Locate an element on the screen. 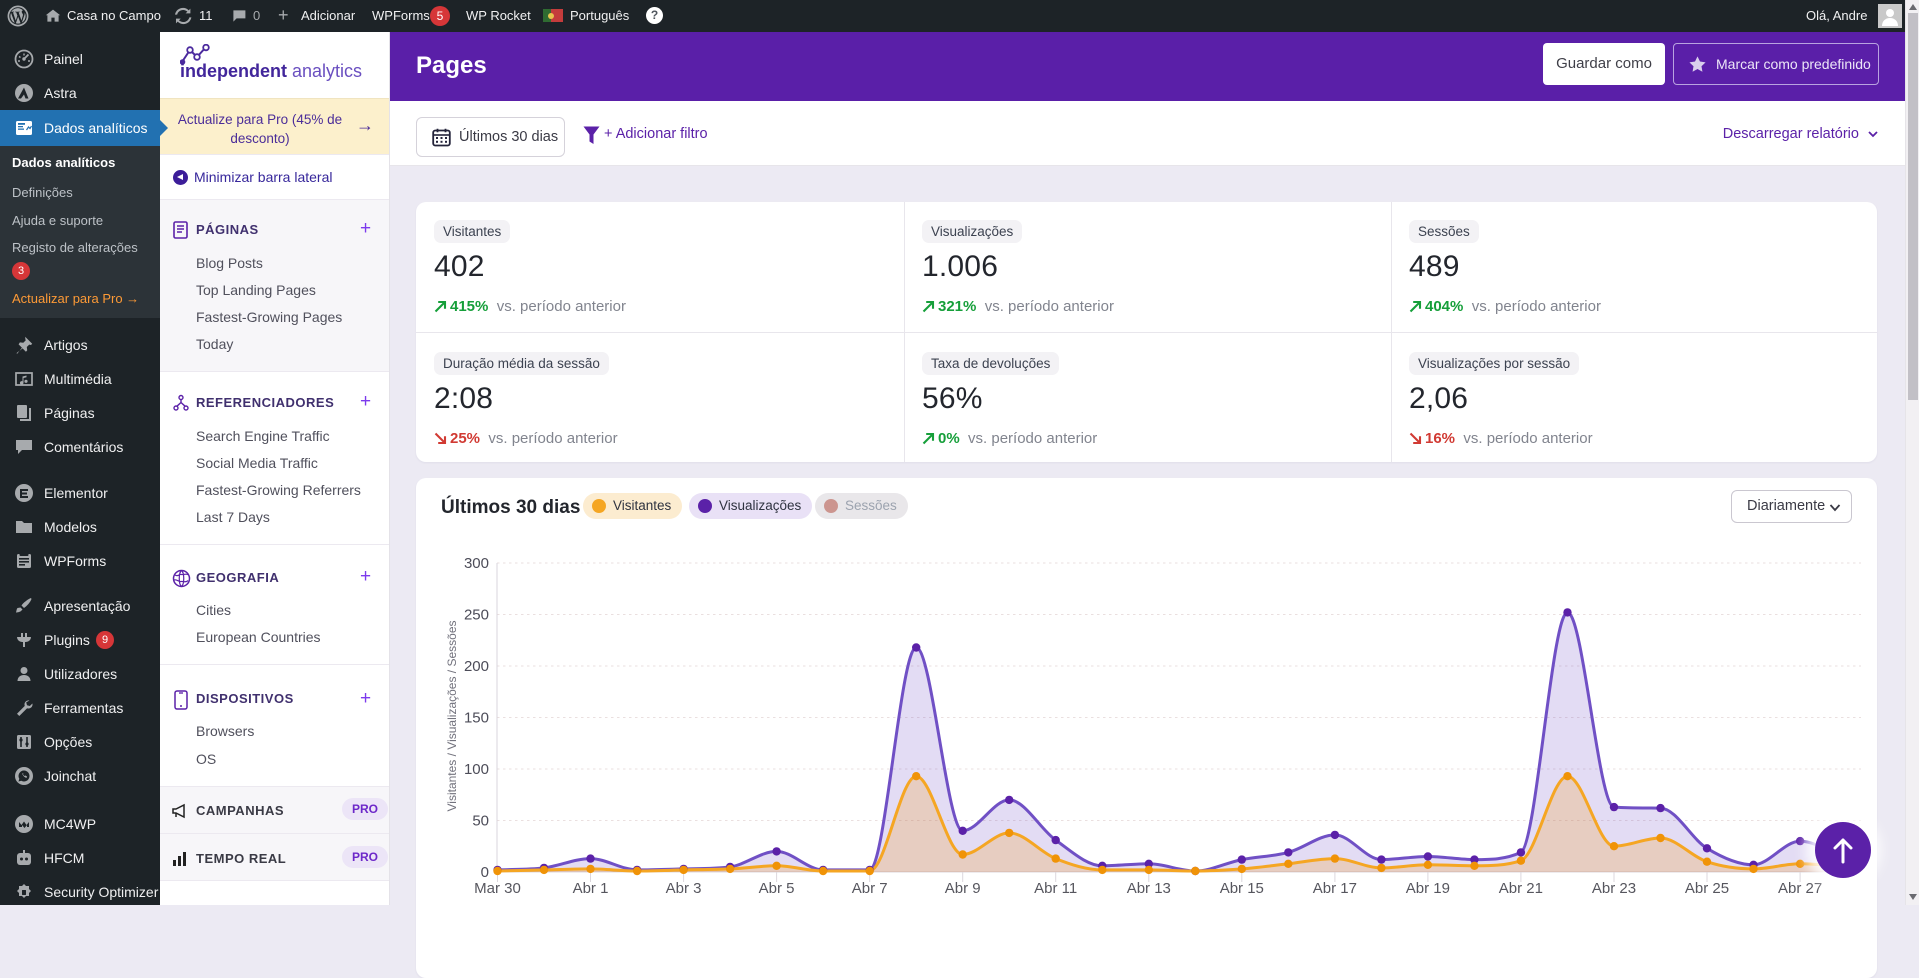 The height and width of the screenshot is (978, 1919). svg-text: 50 is located at coordinates (480, 821).